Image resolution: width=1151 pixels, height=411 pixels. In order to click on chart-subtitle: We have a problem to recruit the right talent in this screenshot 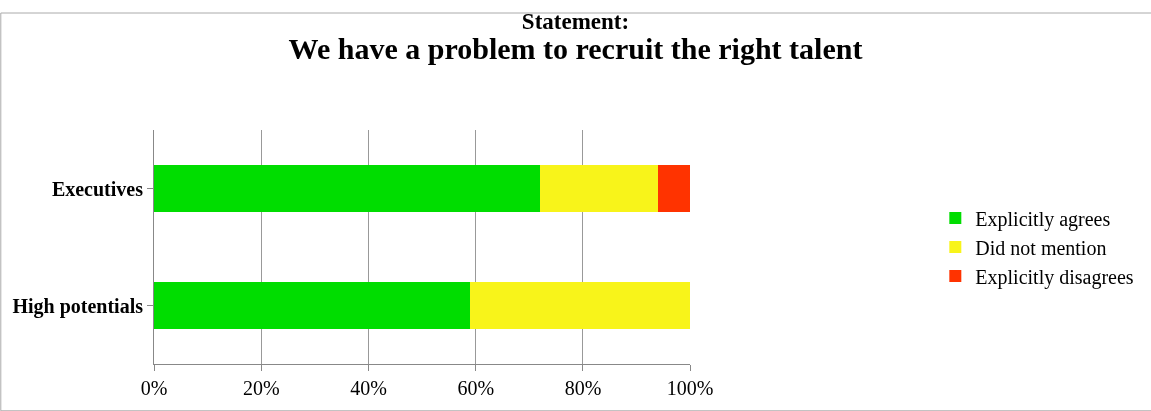, I will do `click(575, 48)`.